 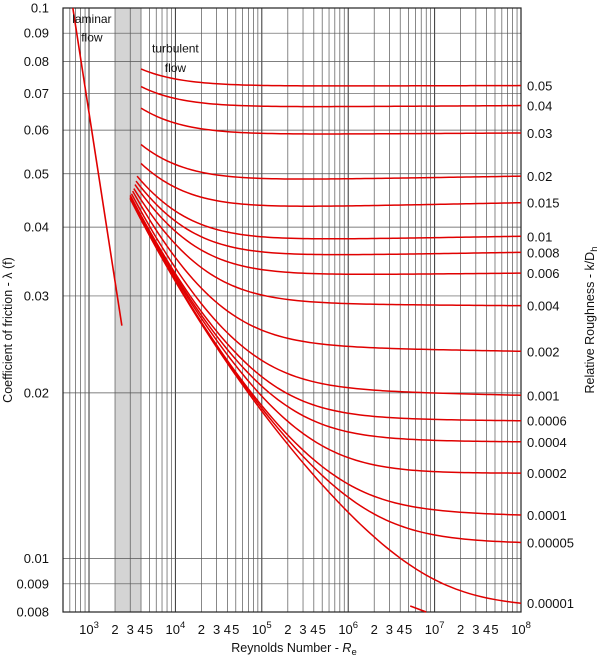 What do you see at coordinates (547, 515) in the screenshot?
I see `roughness-label: 0.0001` at bounding box center [547, 515].